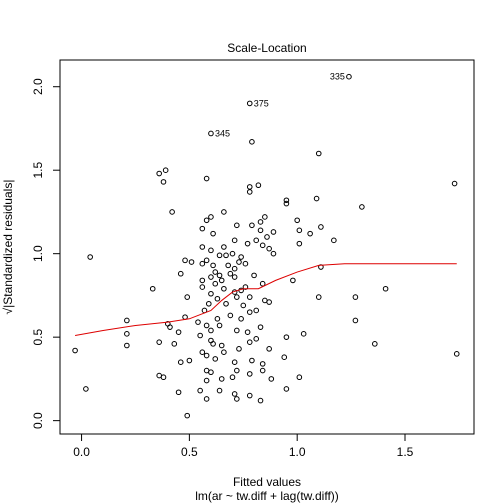 This screenshot has width=504, height=504. I want to click on x-axis-subtitle: lm(ar ~ tw.diff + lag(tw.diff)), so click(267, 496).